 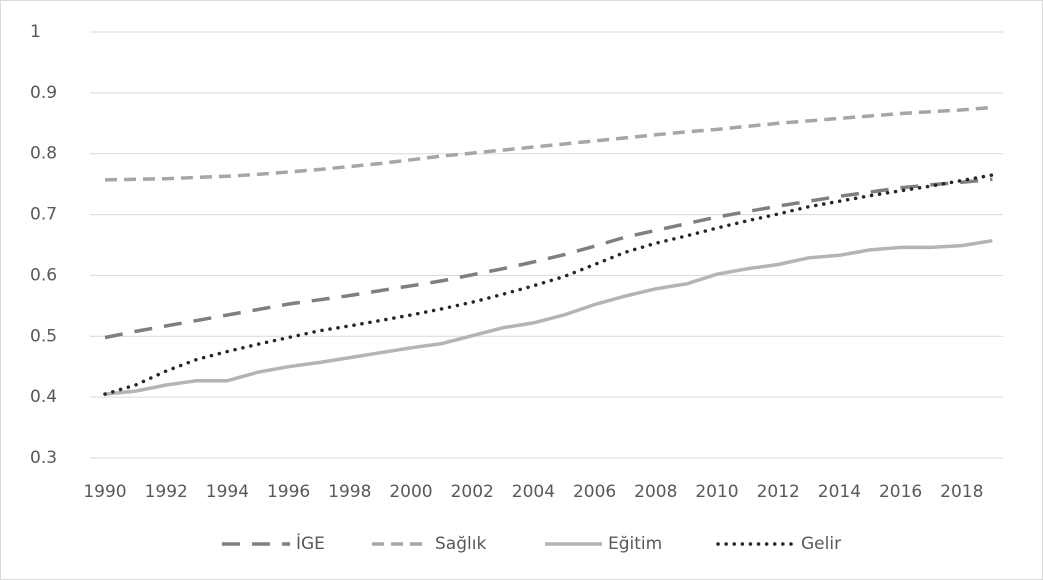 I want to click on data-line, so click(x=548, y=143).